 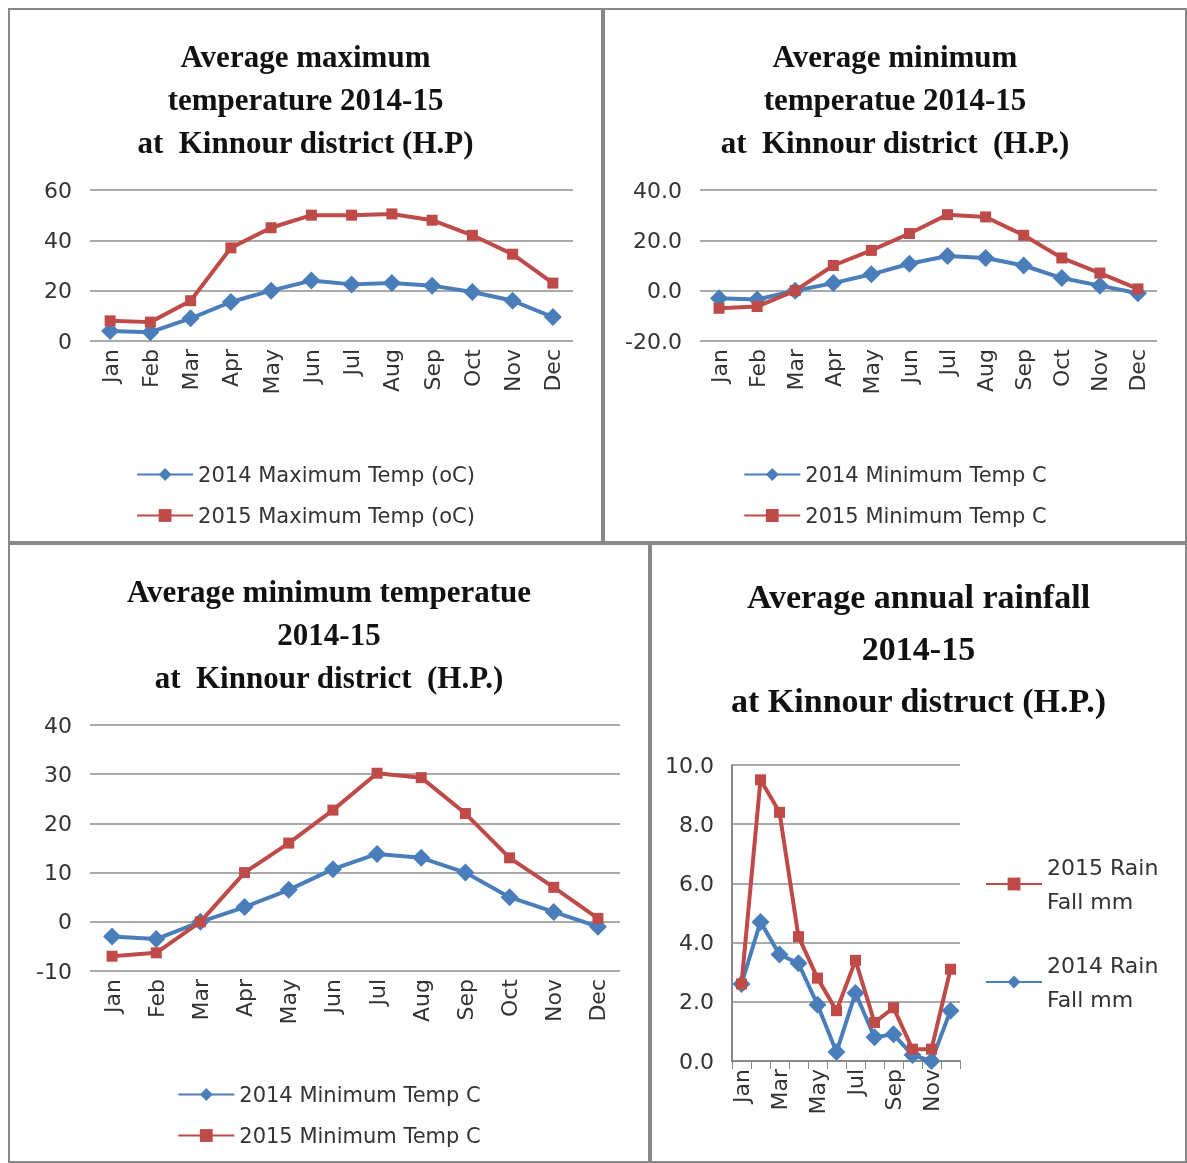 What do you see at coordinates (918, 648) in the screenshot?
I see `chart-title: Average annual rainfall 2014-15 at Kinnour distruct (H.P.)` at bounding box center [918, 648].